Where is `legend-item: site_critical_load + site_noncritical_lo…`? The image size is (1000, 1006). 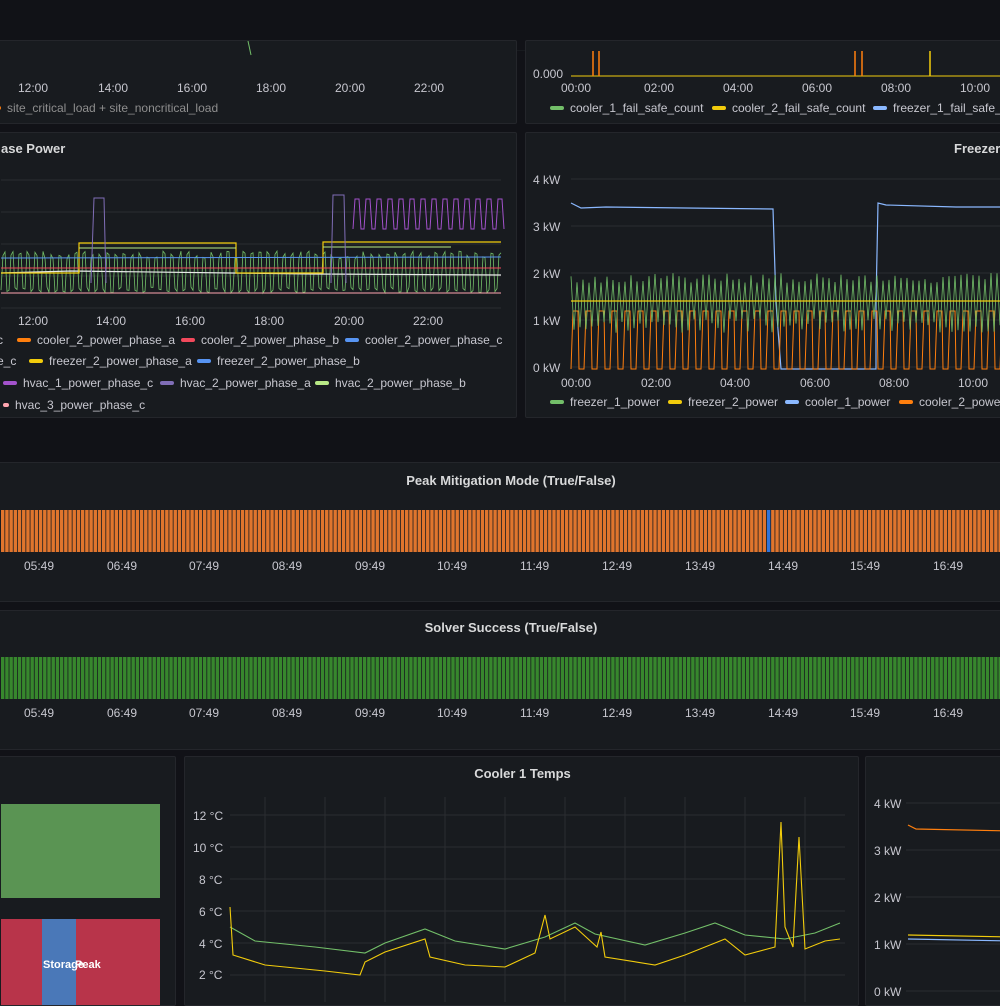 legend-item: site_critical_load + site_noncritical_lo… is located at coordinates (109, 108).